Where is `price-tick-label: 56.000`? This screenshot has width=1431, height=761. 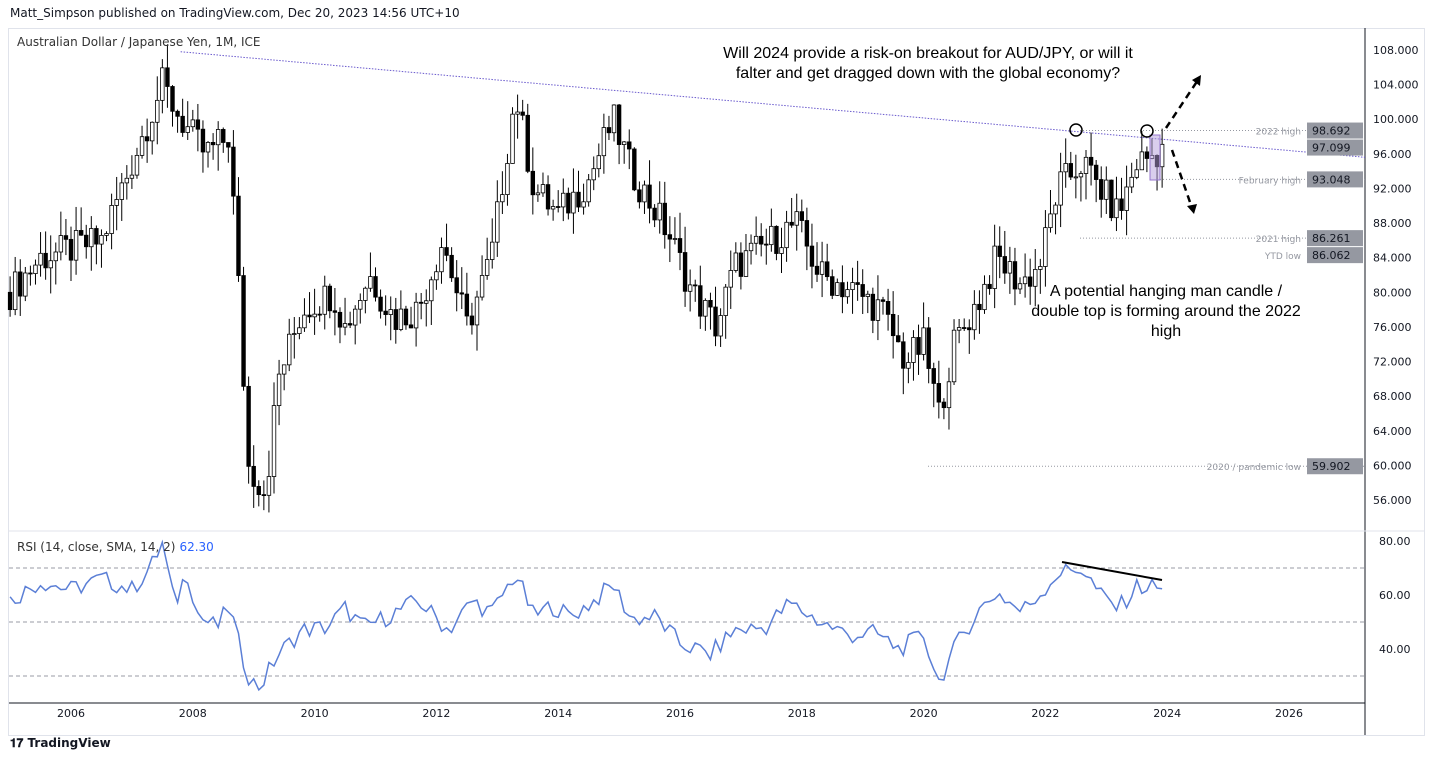 price-tick-label: 56.000 is located at coordinates (1392, 500).